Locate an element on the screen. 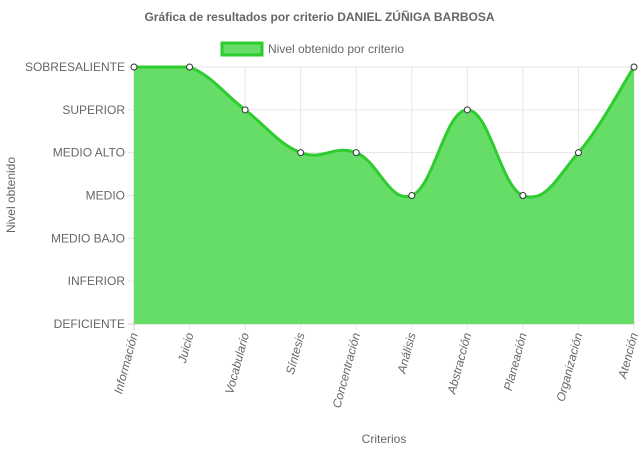  y-tick-label: MEDIO is located at coordinates (105, 196).